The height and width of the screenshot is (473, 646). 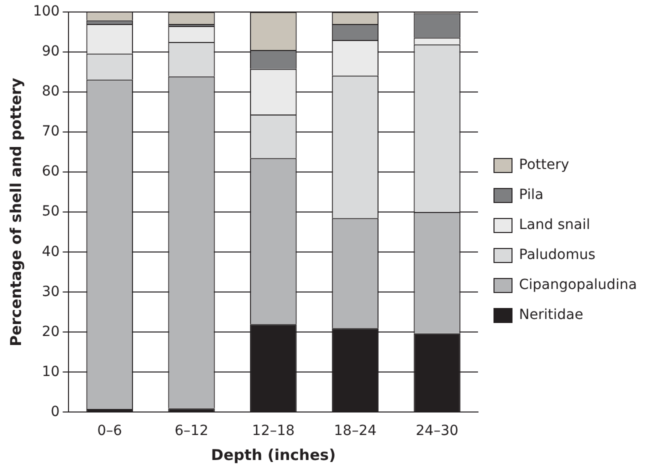 What do you see at coordinates (51, 292) in the screenshot?
I see `y-tick-label: 30` at bounding box center [51, 292].